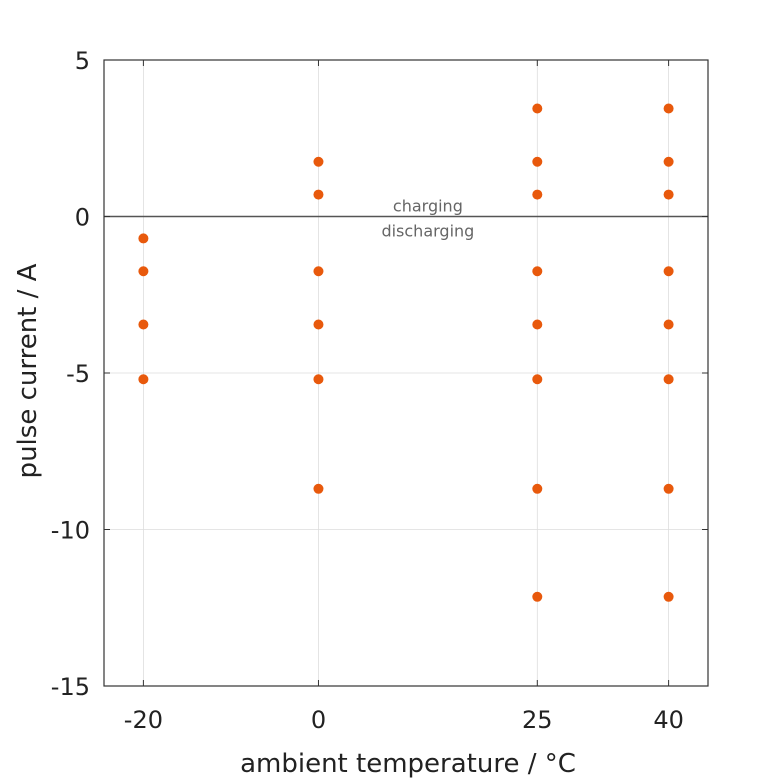 This screenshot has width=781, height=781. I want to click on y-tick-label: -5, so click(78, 374).